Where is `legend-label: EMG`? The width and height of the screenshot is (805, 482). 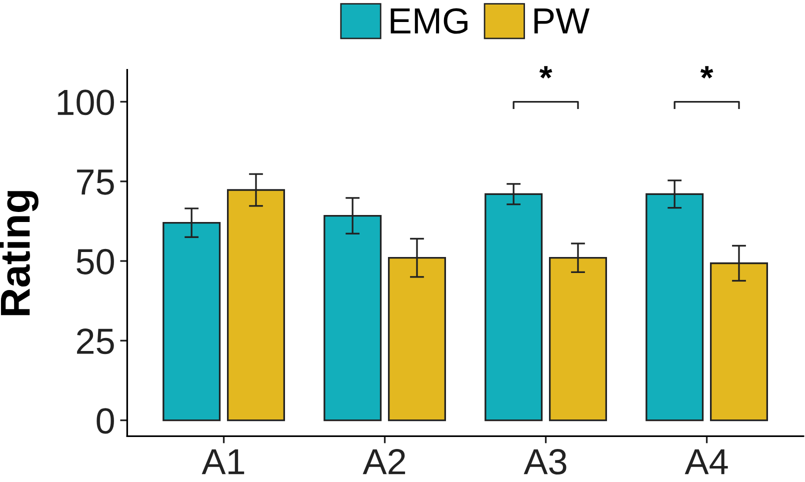
legend-label: EMG is located at coordinates (429, 21).